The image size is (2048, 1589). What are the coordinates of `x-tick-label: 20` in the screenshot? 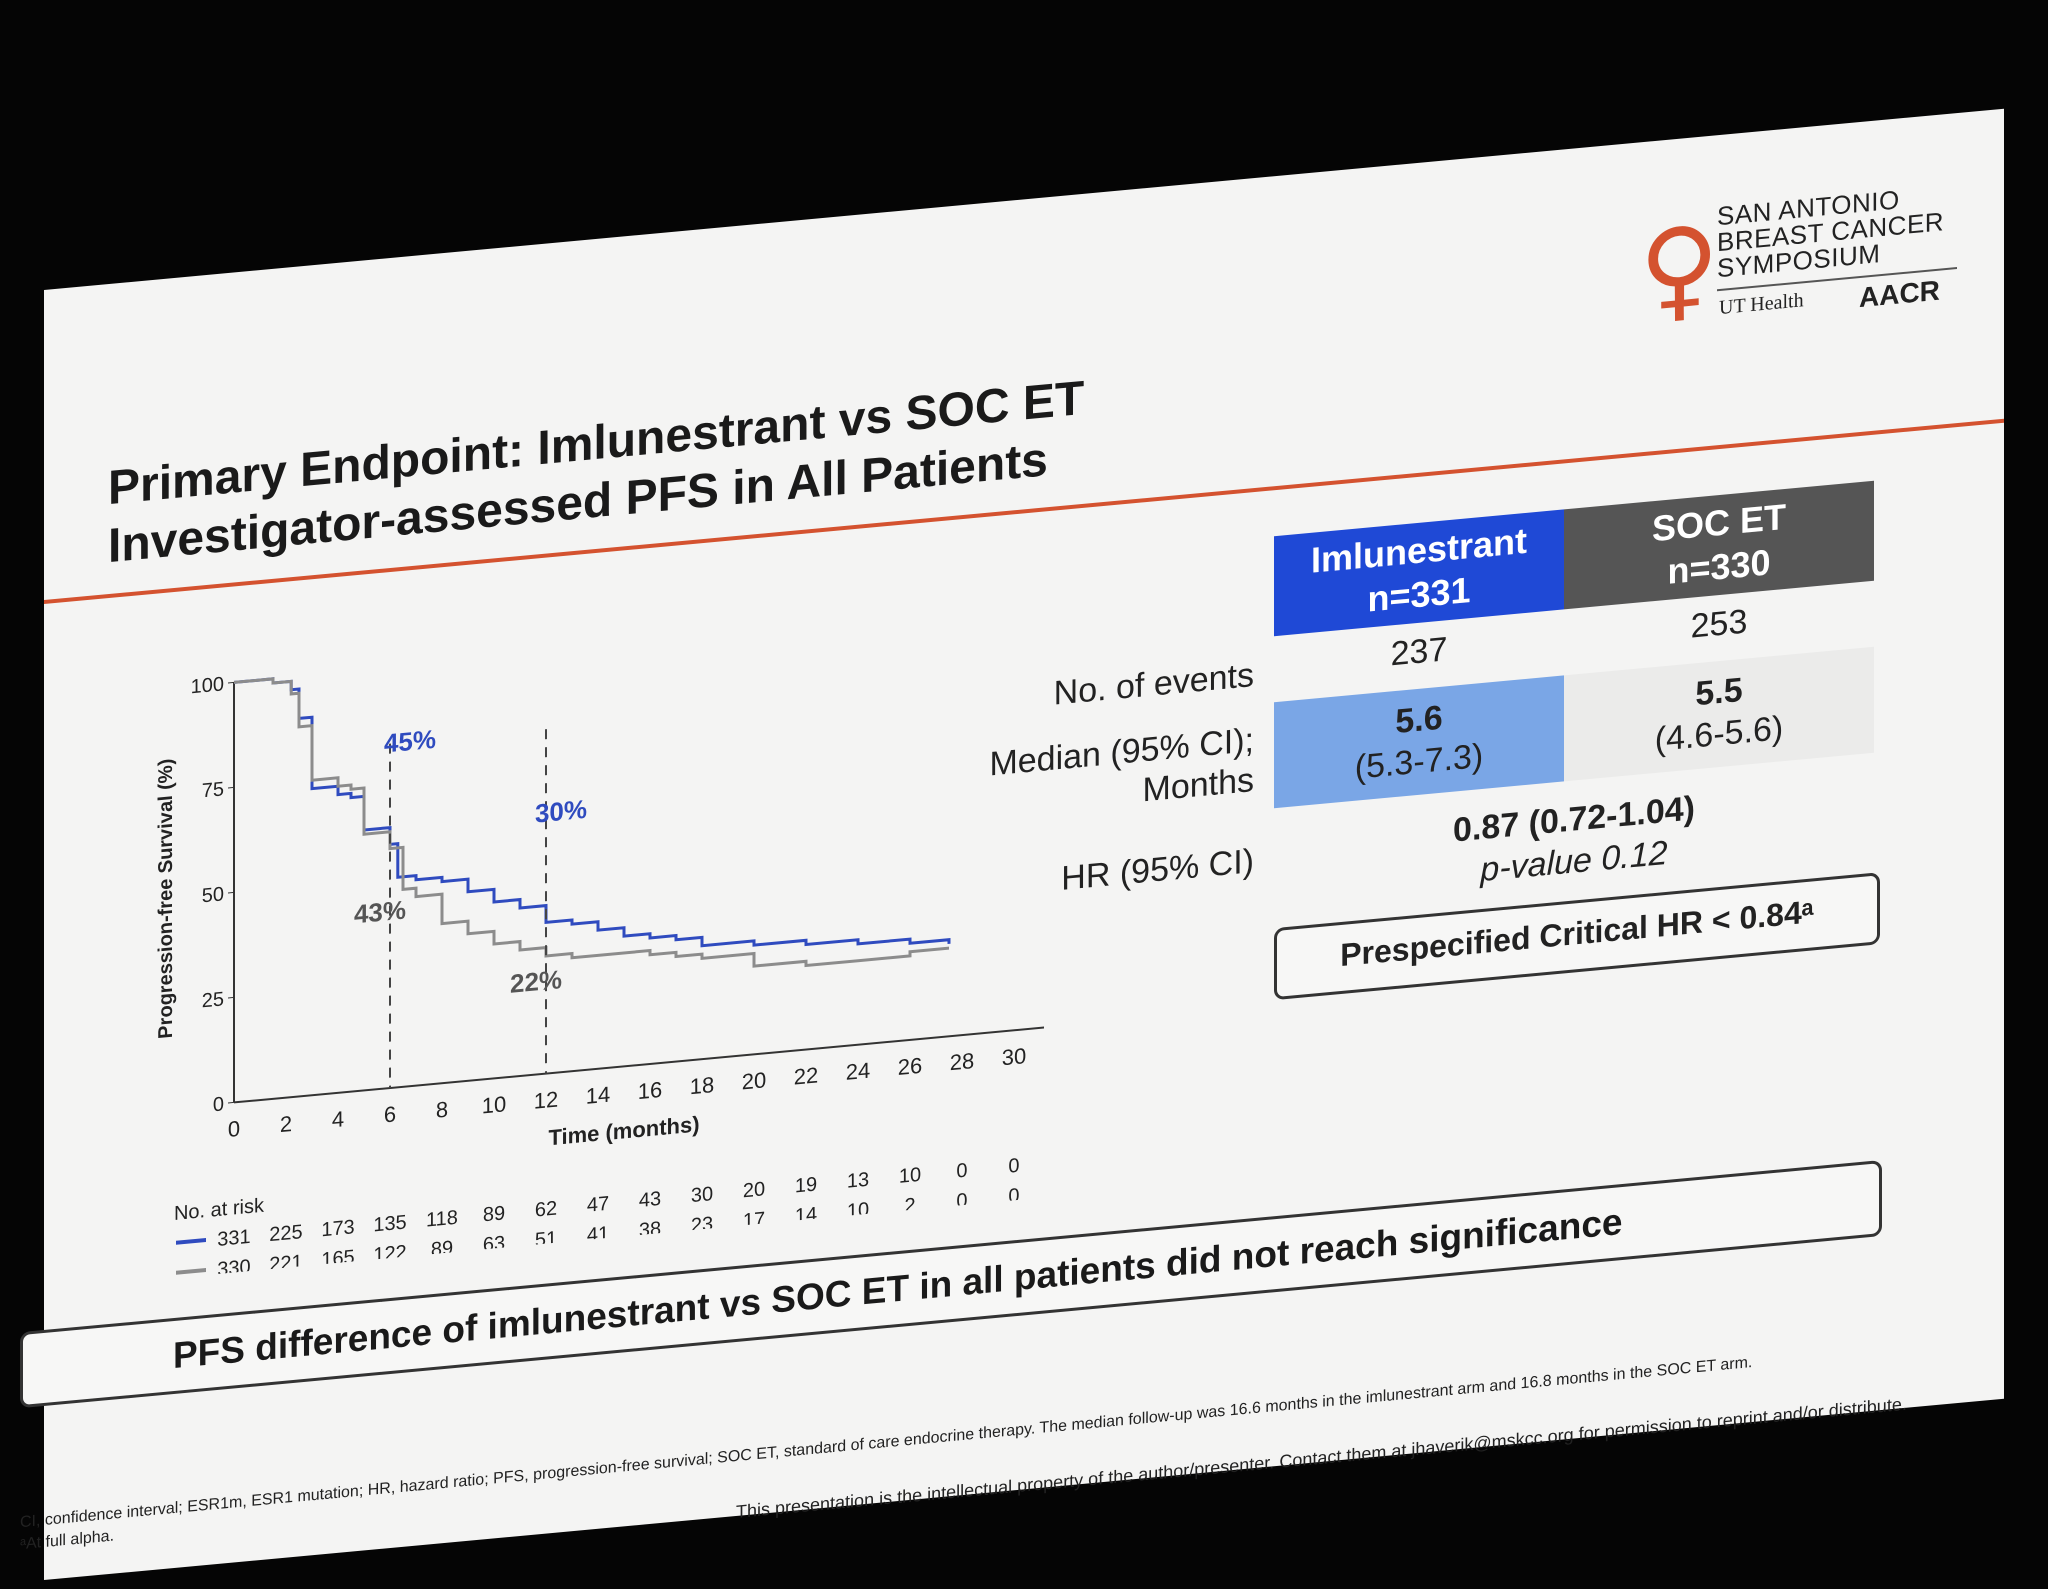 It's located at (754, 1080).